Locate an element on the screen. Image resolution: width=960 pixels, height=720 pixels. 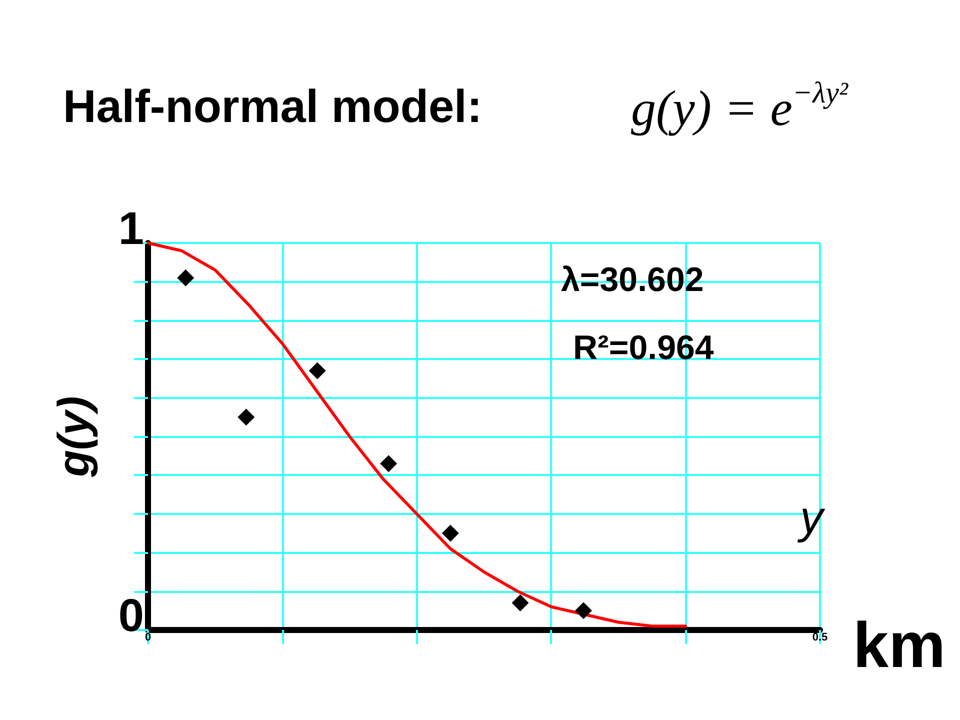
y-axis-title: g(y) is located at coordinates (74, 437).